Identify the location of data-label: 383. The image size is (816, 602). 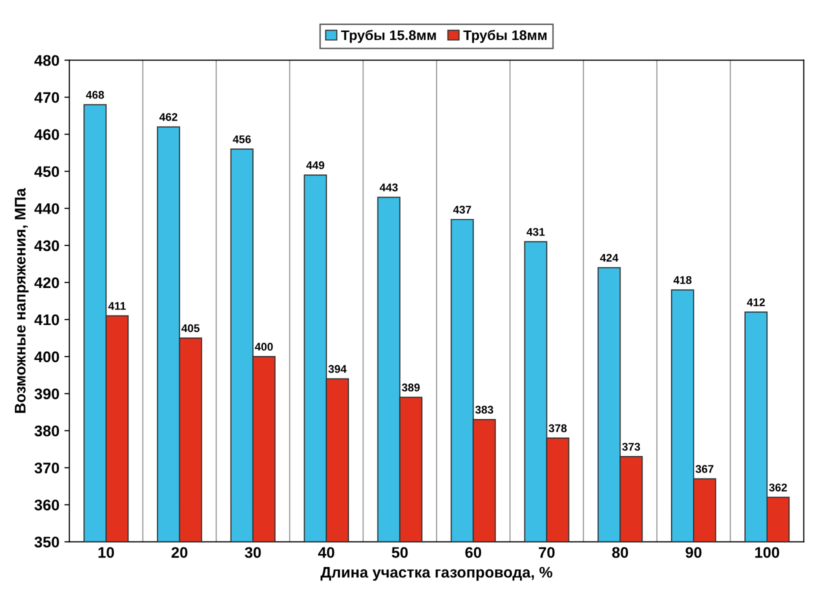
(484, 410).